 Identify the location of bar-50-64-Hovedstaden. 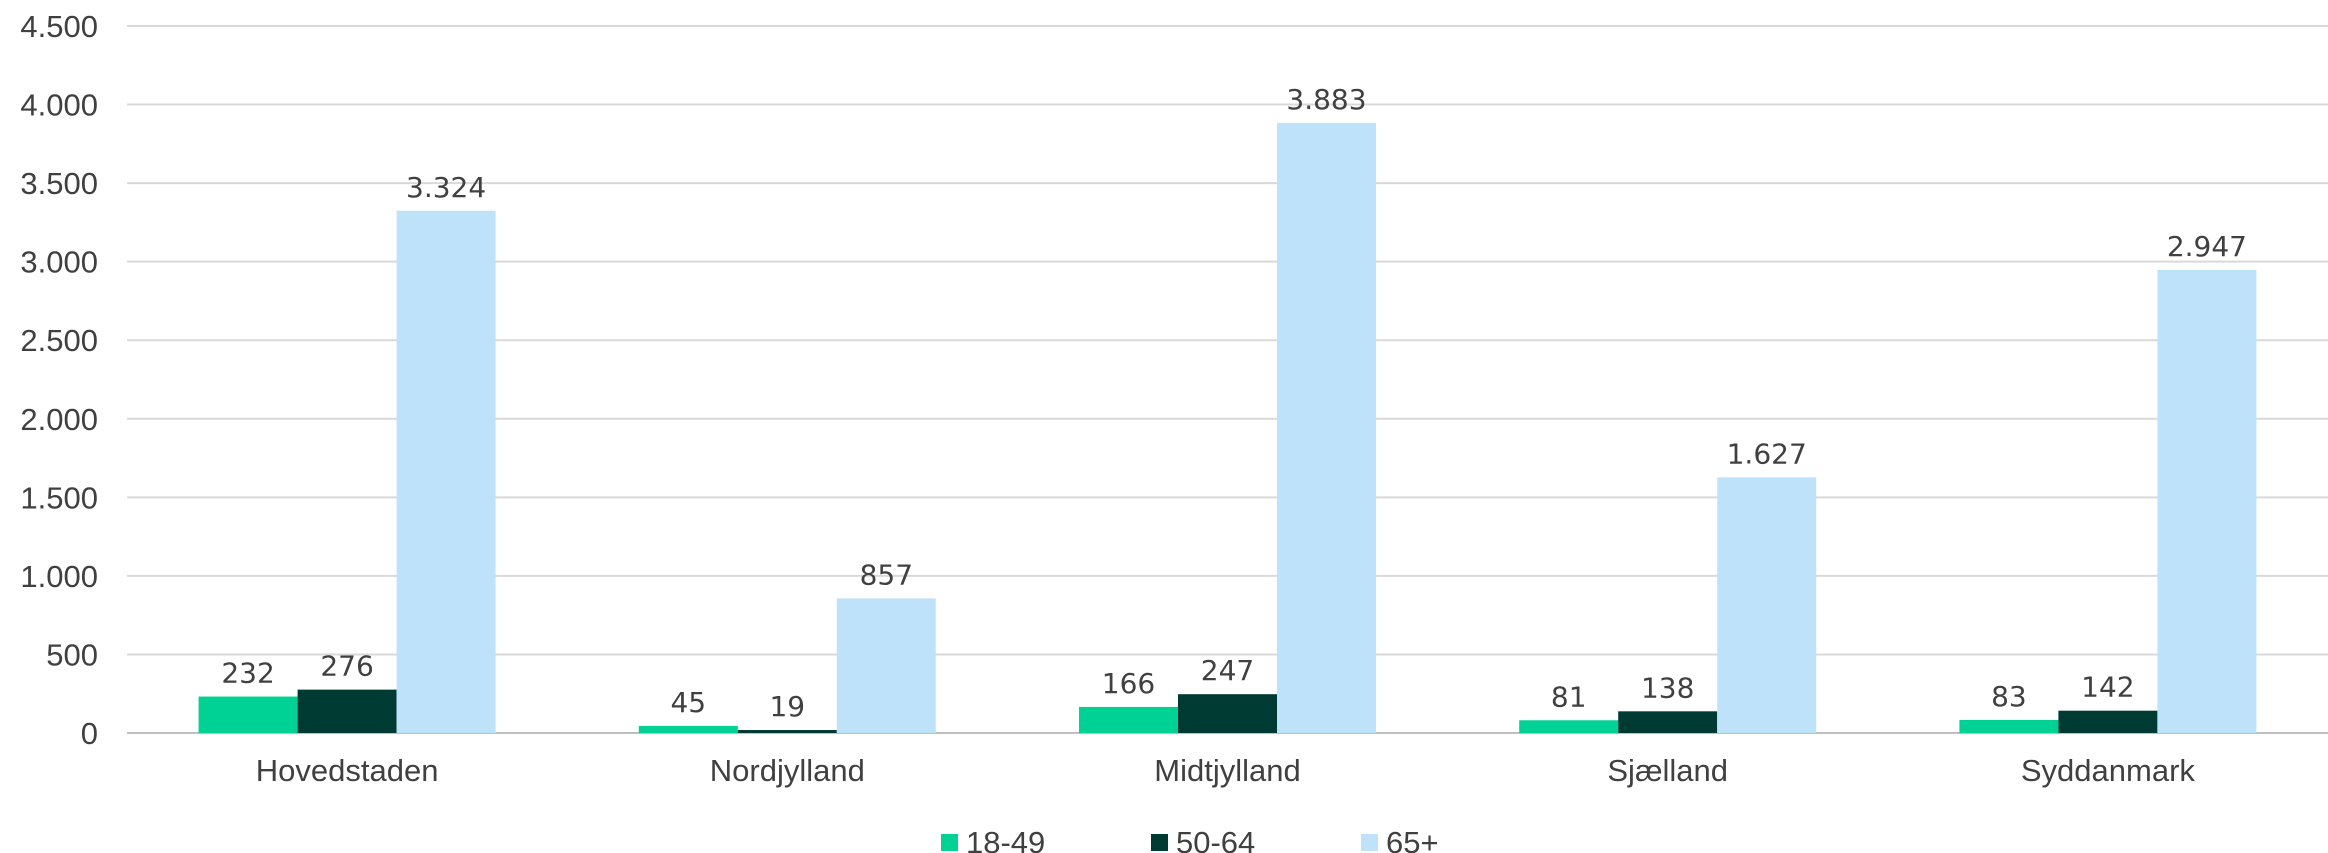
(347, 711).